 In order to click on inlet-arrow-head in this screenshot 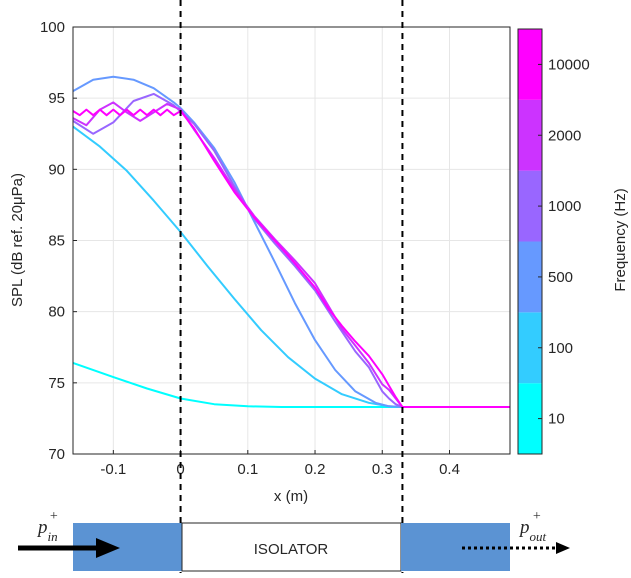, I will do `click(108, 548)`.